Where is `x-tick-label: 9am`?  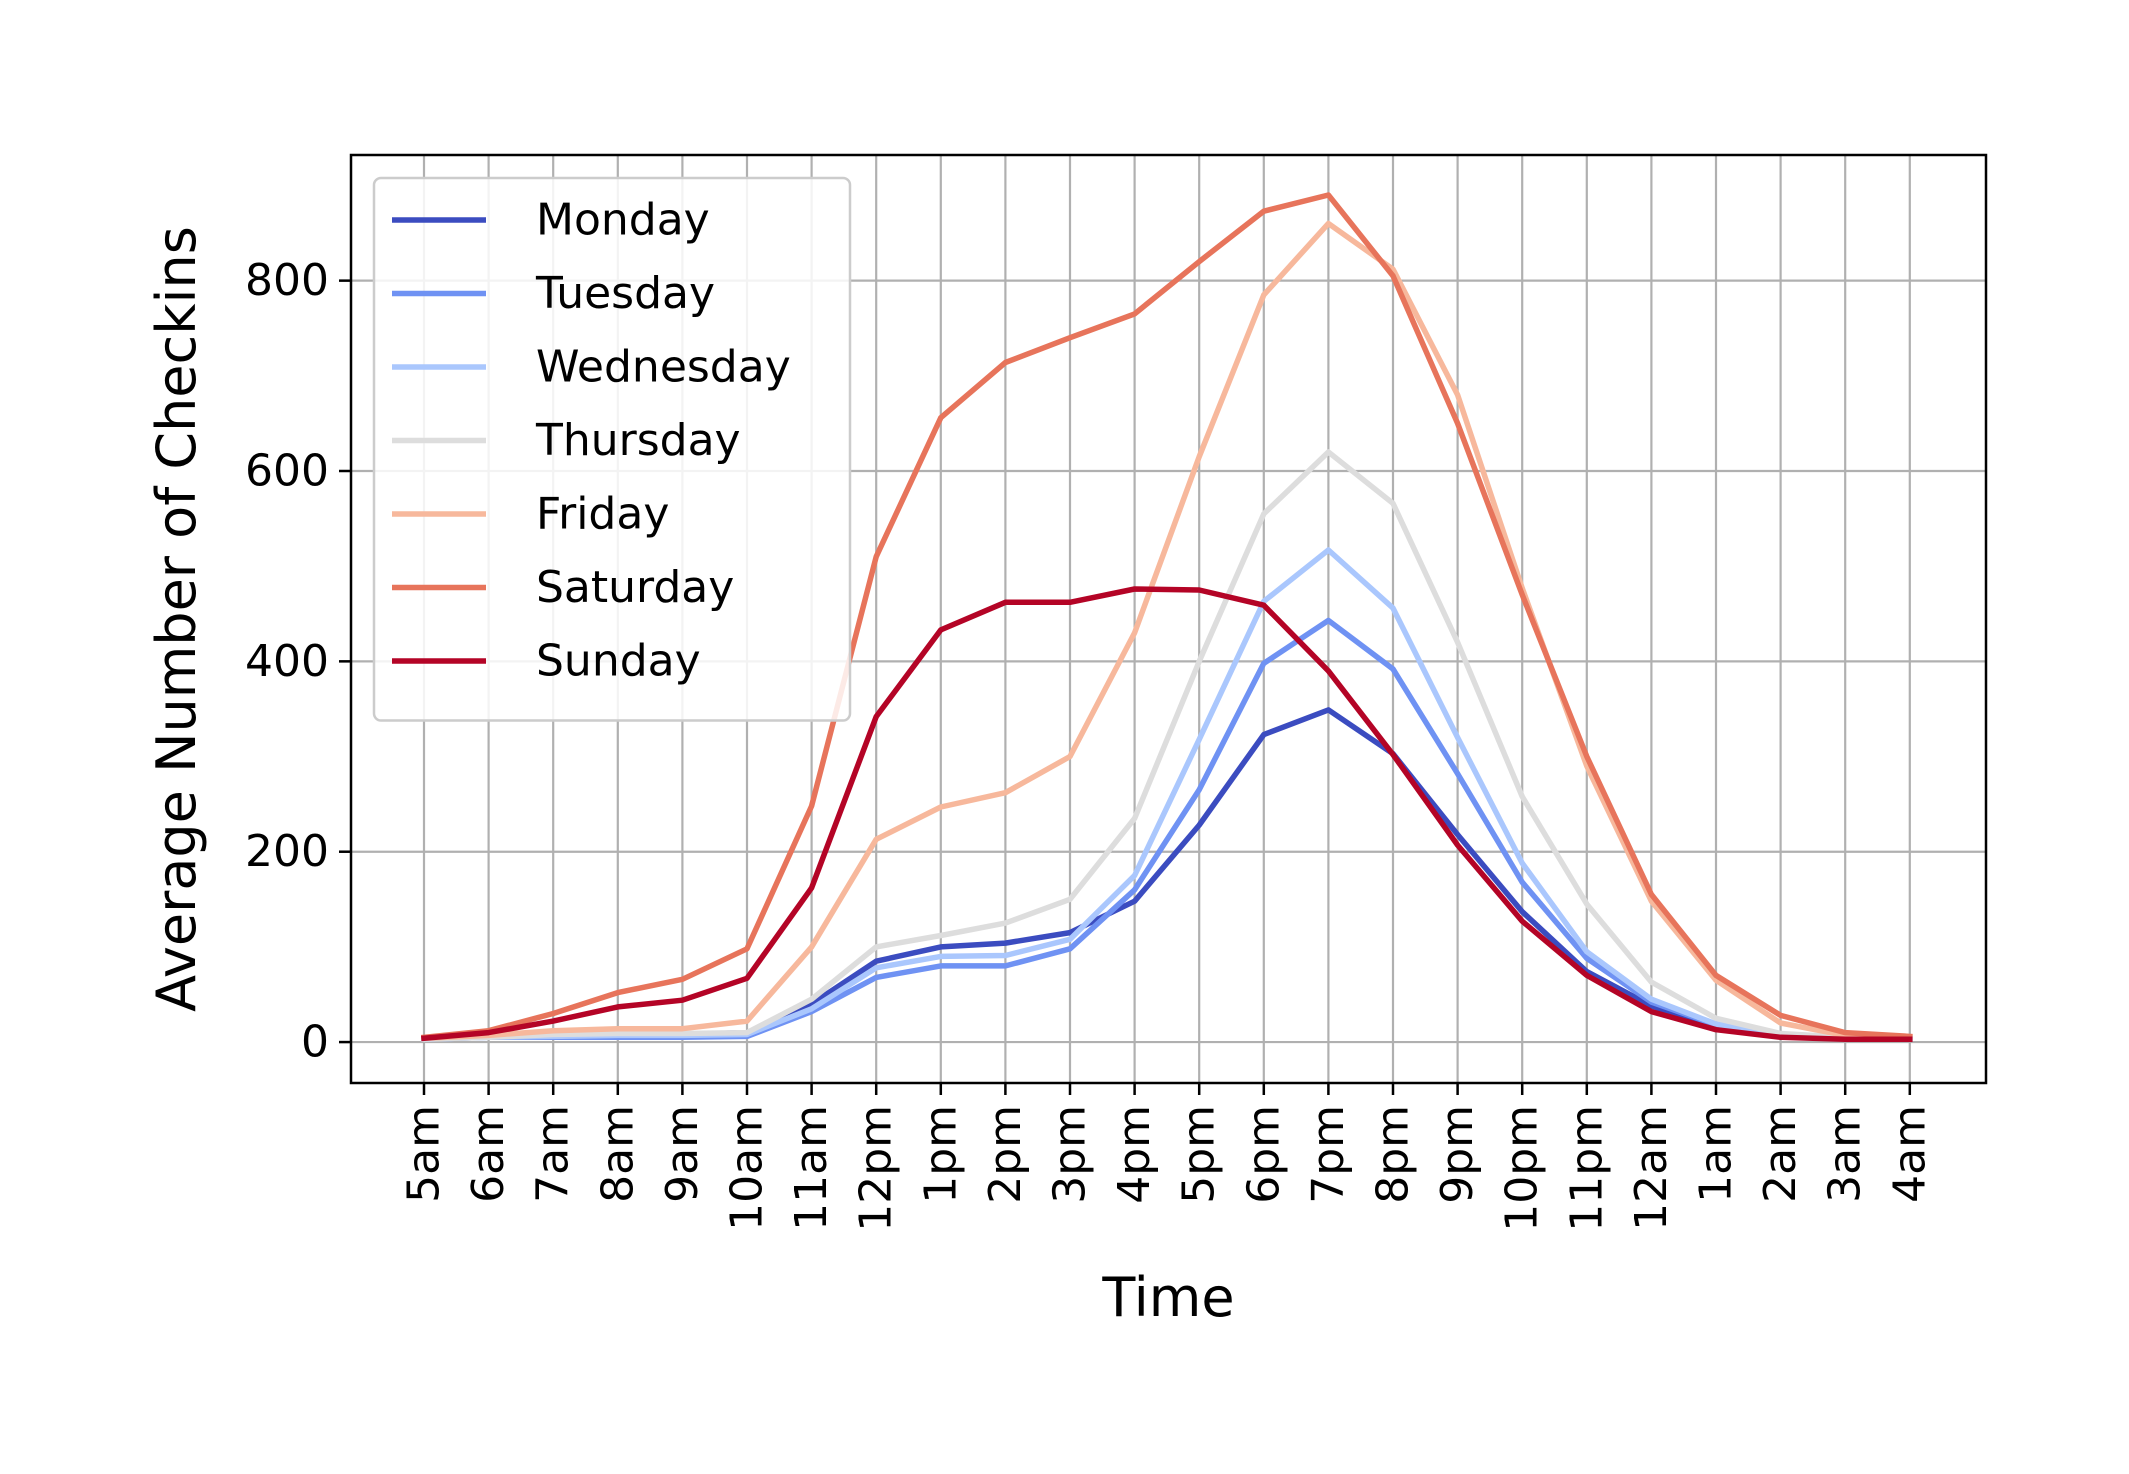
x-tick-label: 9am is located at coordinates (682, 1154).